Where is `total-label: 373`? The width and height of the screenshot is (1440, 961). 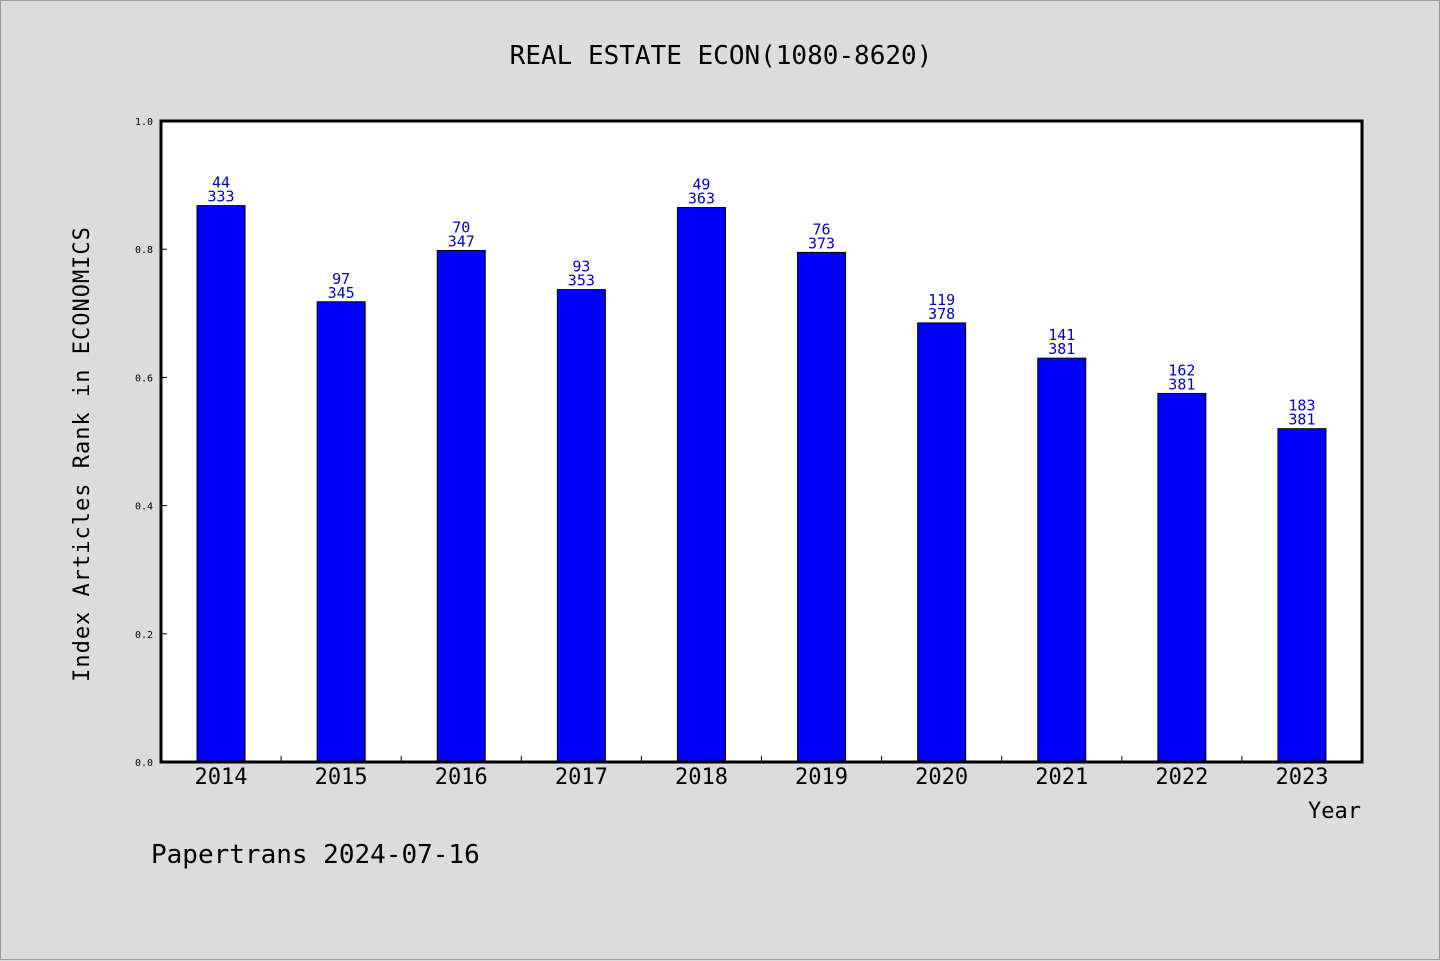
total-label: 373 is located at coordinates (821, 243).